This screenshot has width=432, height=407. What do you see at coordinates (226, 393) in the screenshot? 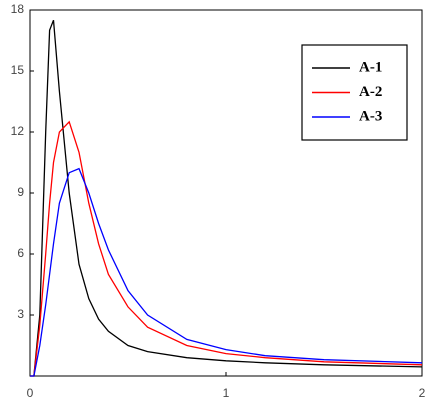
I see `x-tick-label: 1` at bounding box center [226, 393].